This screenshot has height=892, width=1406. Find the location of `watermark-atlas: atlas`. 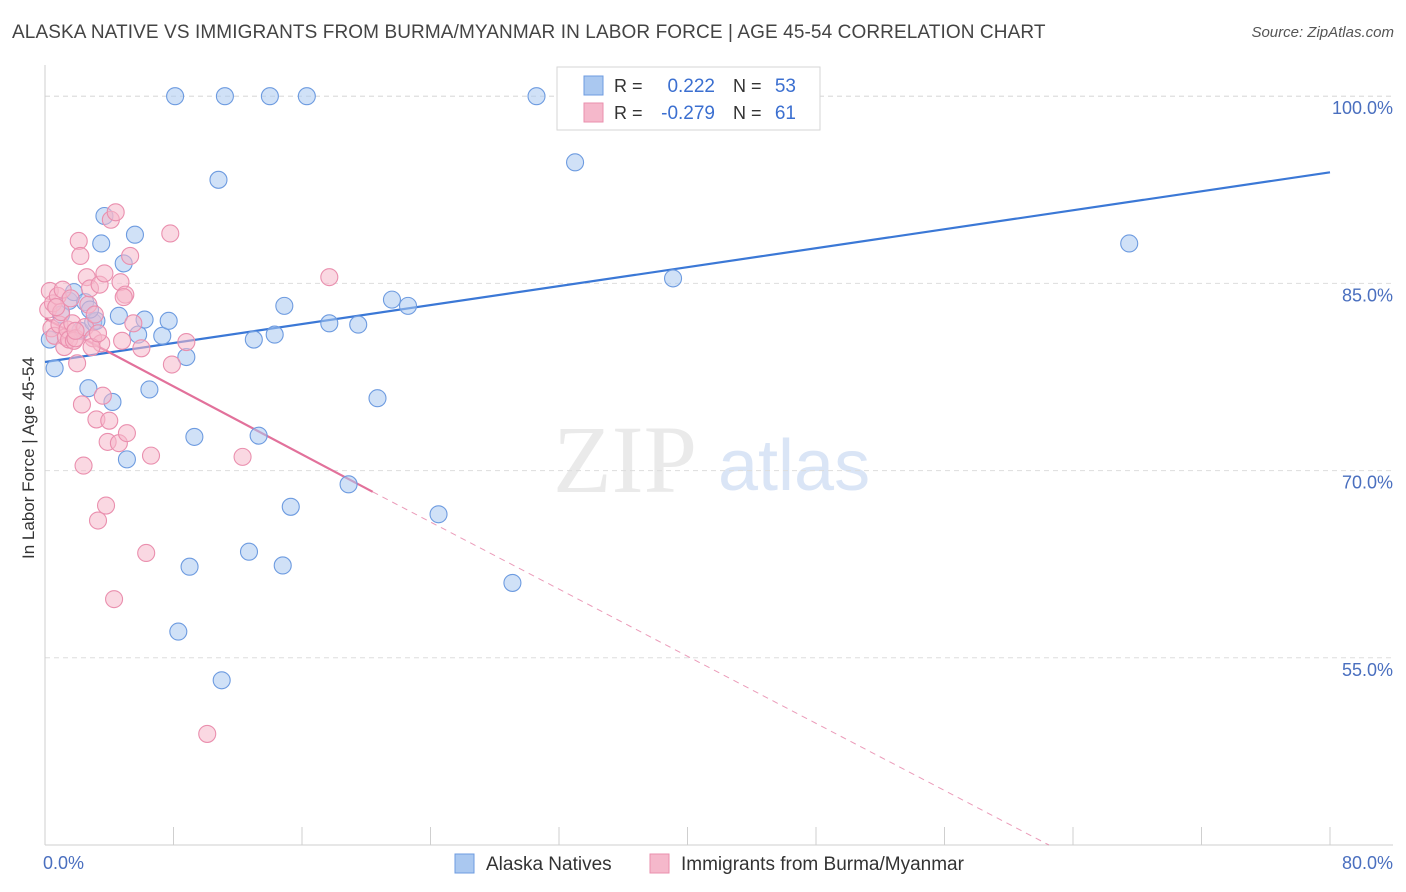

watermark-atlas: atlas is located at coordinates (794, 466).